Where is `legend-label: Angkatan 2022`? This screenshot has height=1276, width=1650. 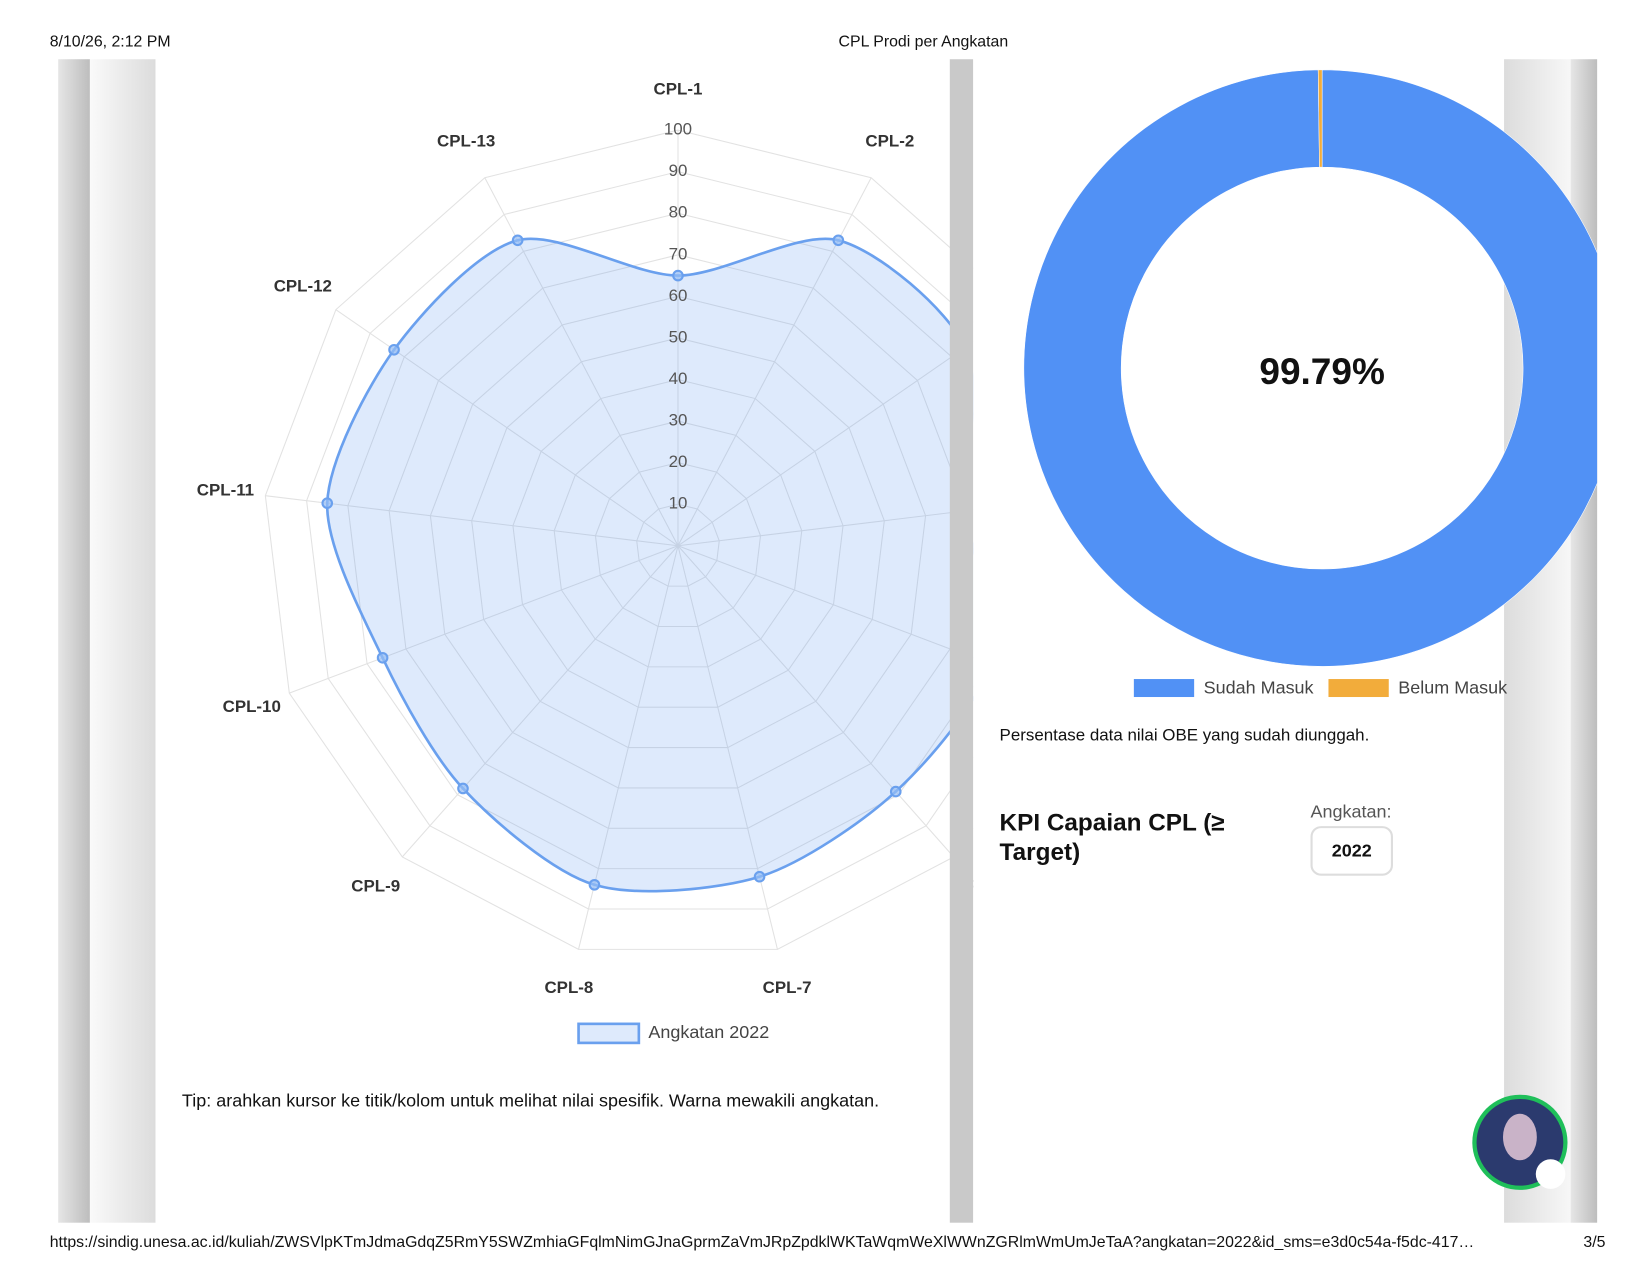
legend-label: Angkatan 2022 is located at coordinates (708, 1032).